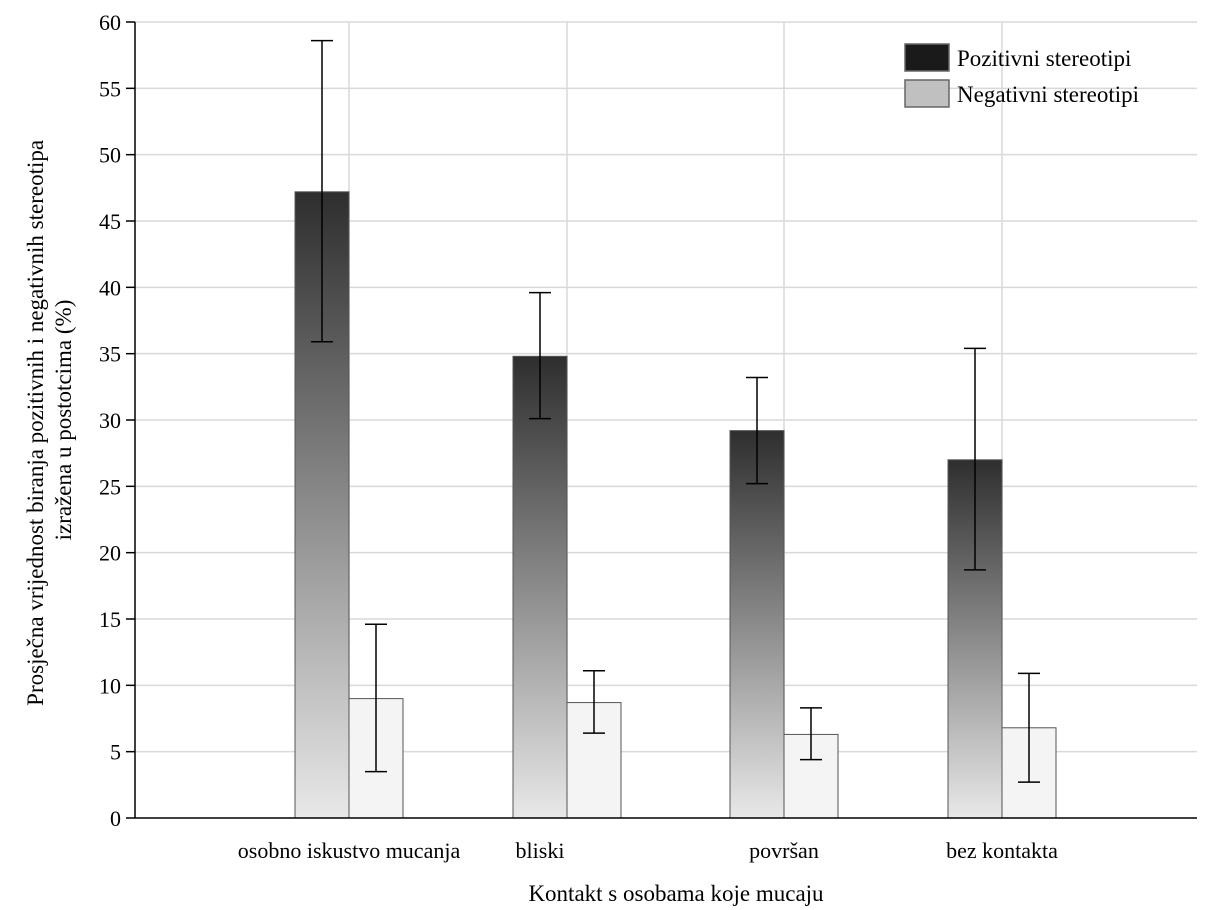  I want to click on legend-label-negative: Negativni stereotipi, so click(1048, 94).